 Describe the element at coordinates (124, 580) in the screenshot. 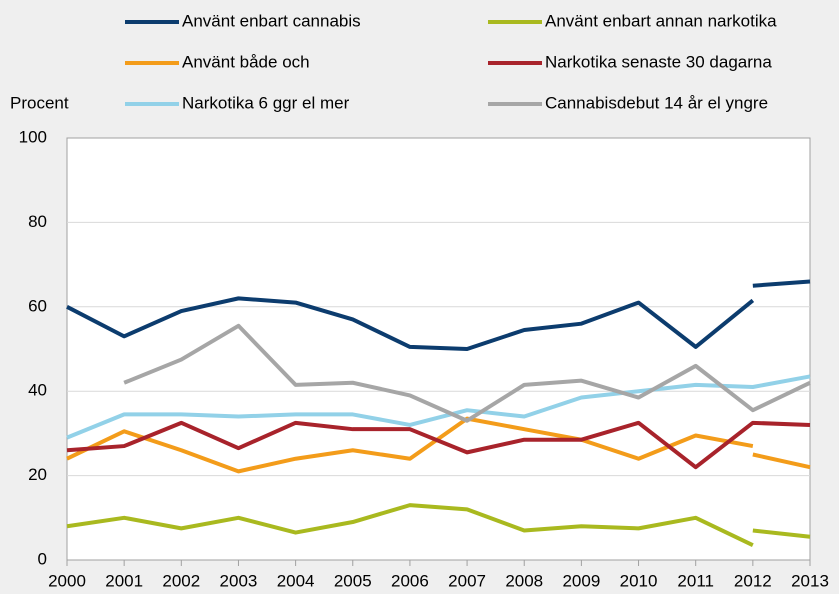

I see `x-tick-label: 2001` at that location.